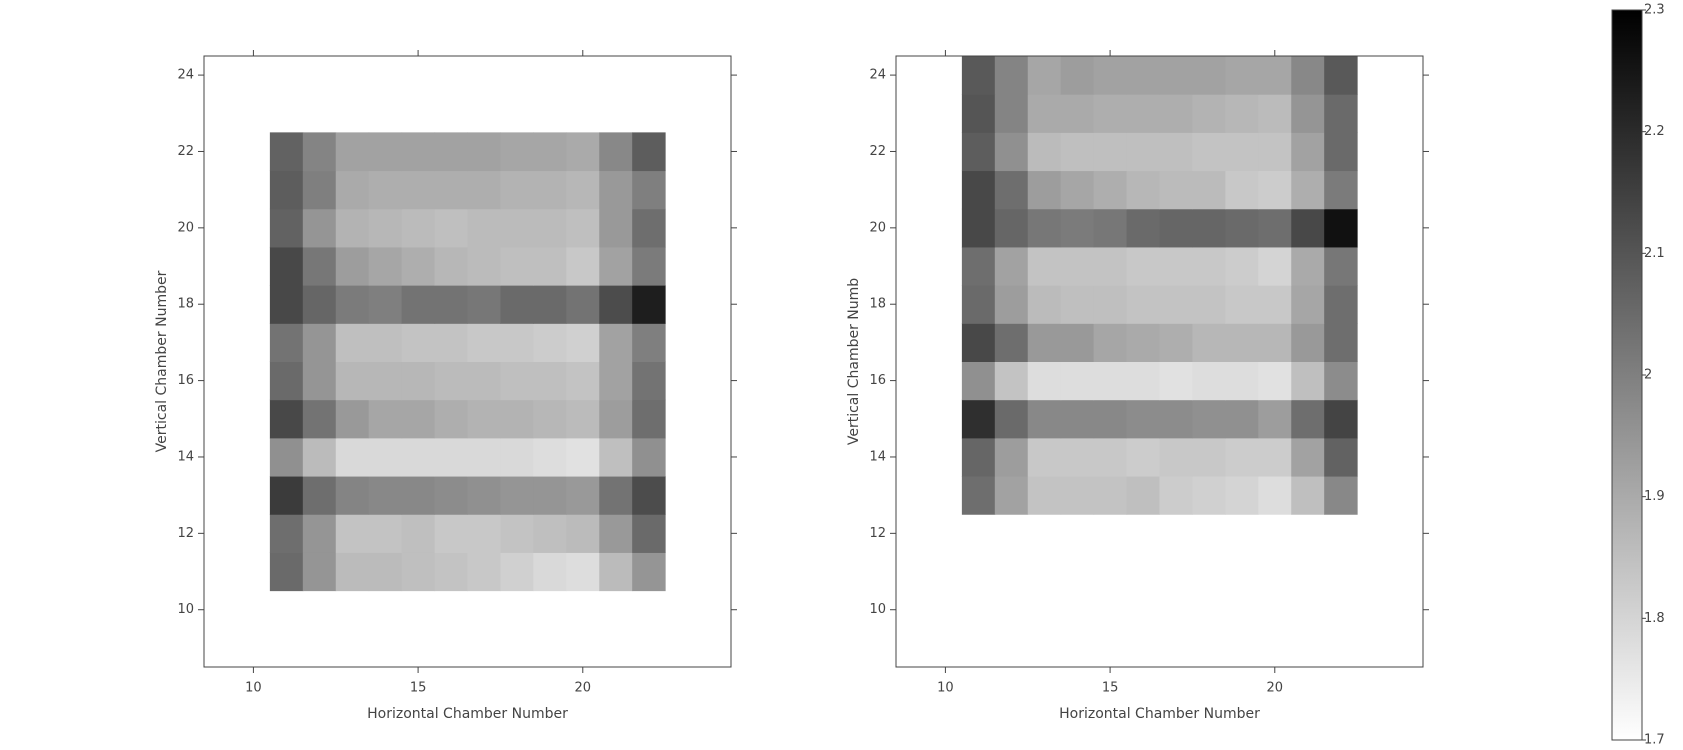 The height and width of the screenshot is (750, 1683). I want to click on y-tick-label: 24, so click(185, 75).